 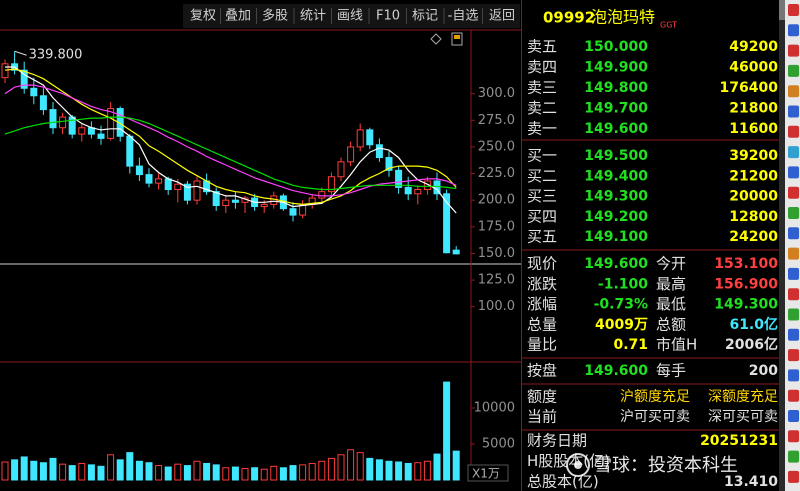 I want to click on toolbar-button: F10, so click(x=388, y=16).